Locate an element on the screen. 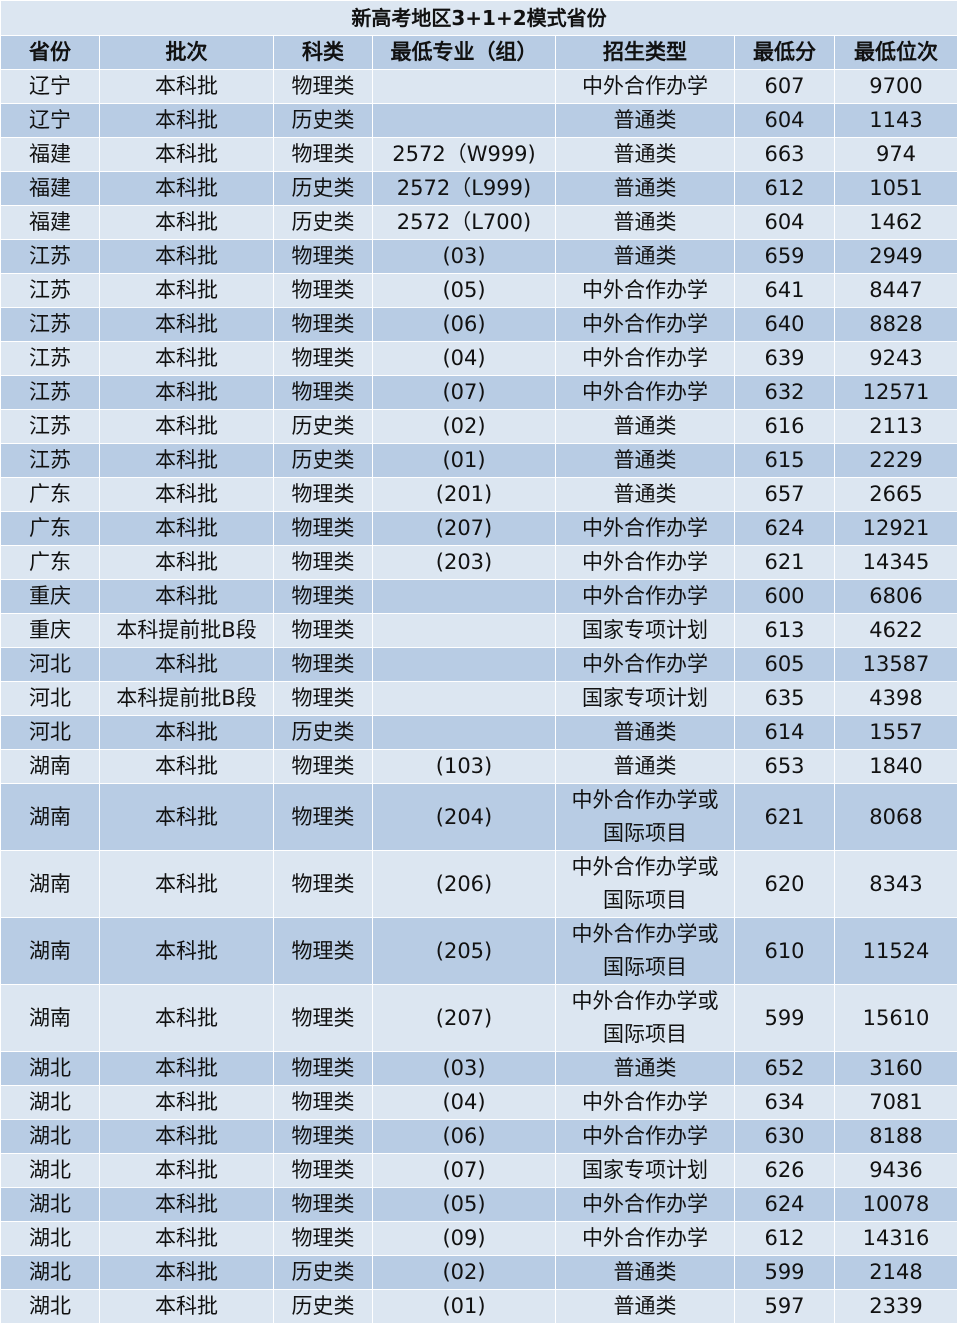 This screenshot has width=957, height=1324. cell-major-group: (206) is located at coordinates (464, 884).